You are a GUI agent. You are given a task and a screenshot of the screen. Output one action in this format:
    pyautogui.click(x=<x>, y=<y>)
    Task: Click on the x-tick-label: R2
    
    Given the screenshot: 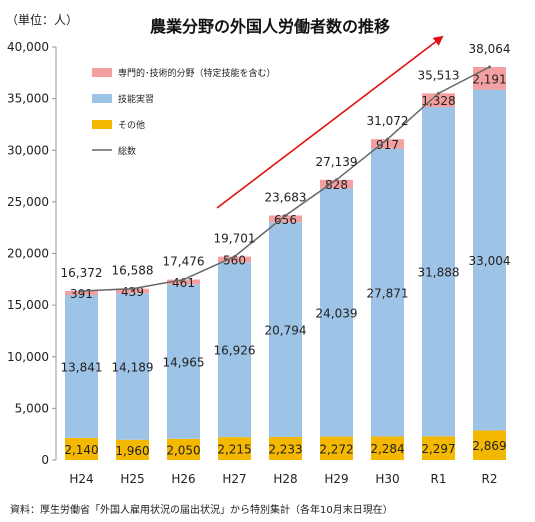 What is the action you would take?
    pyautogui.click(x=490, y=479)
    